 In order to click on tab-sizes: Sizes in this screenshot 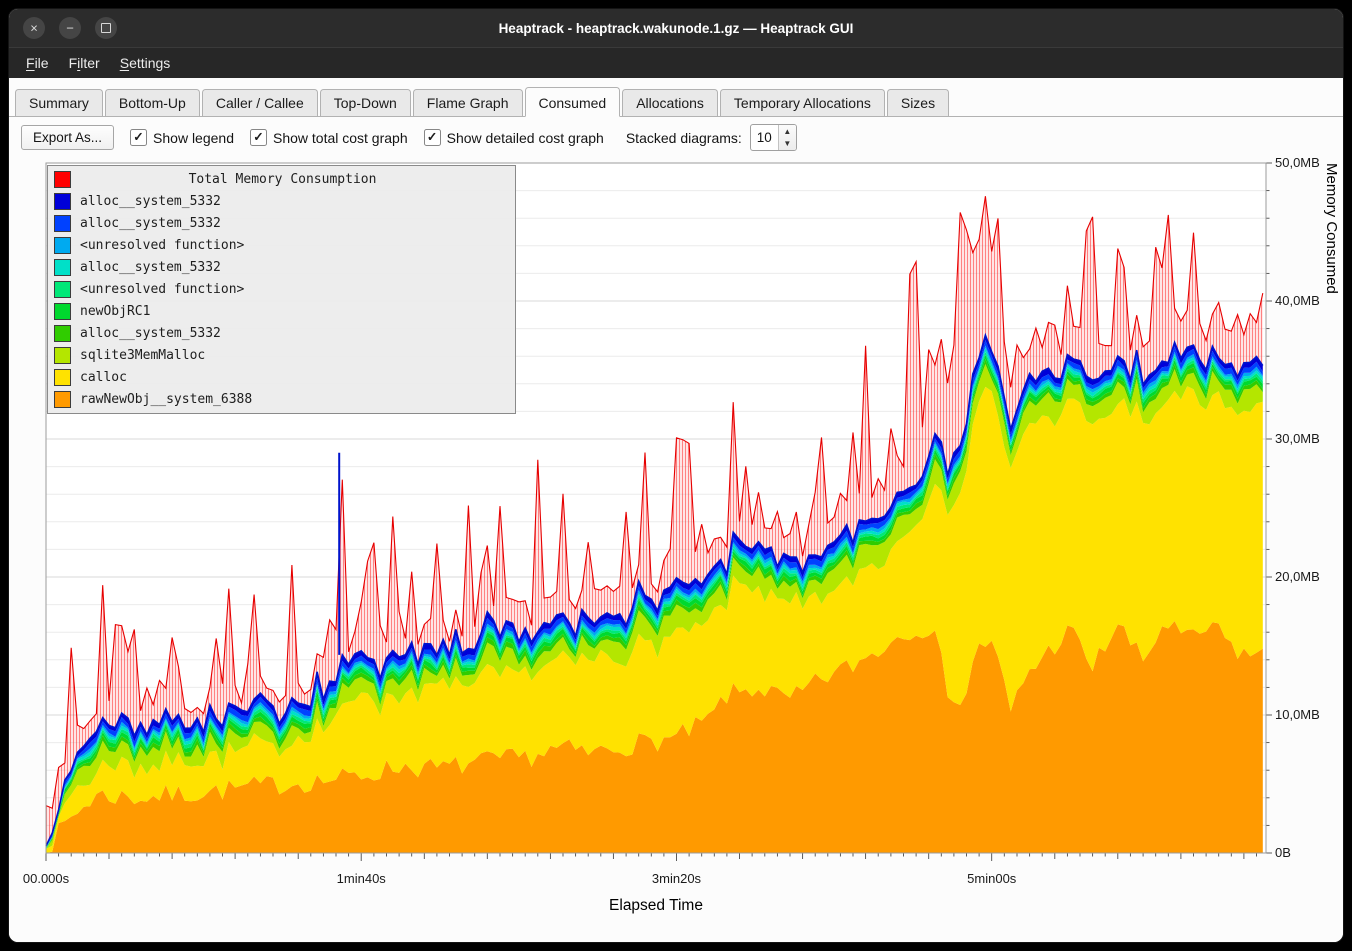, I will do `click(918, 102)`.